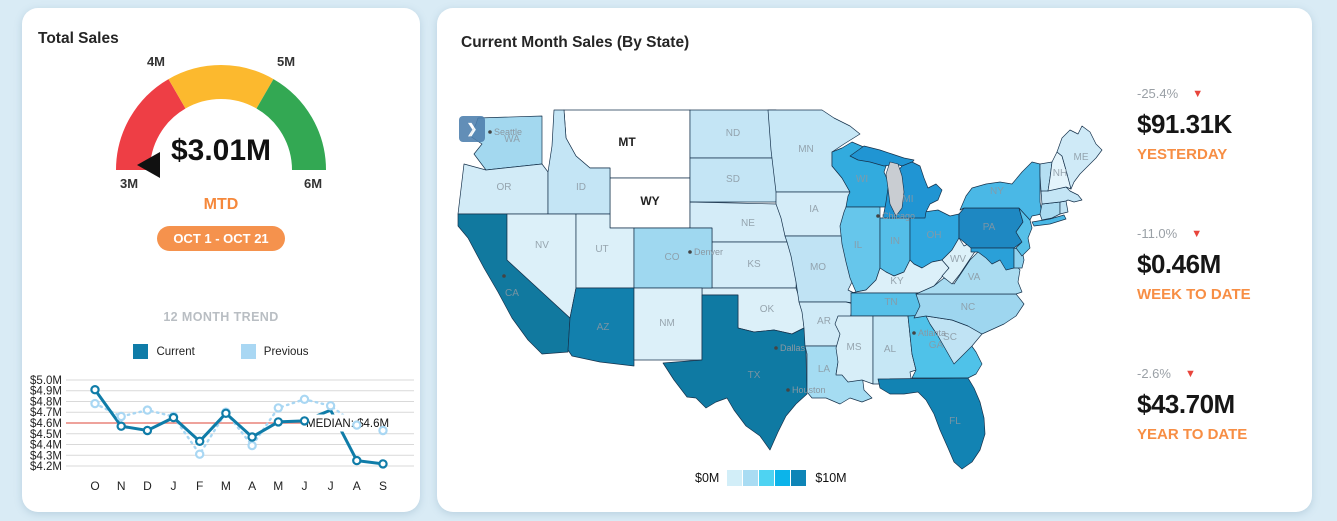  Describe the element at coordinates (46, 446) in the screenshot. I see `y-tick-label: $4.4M` at that location.